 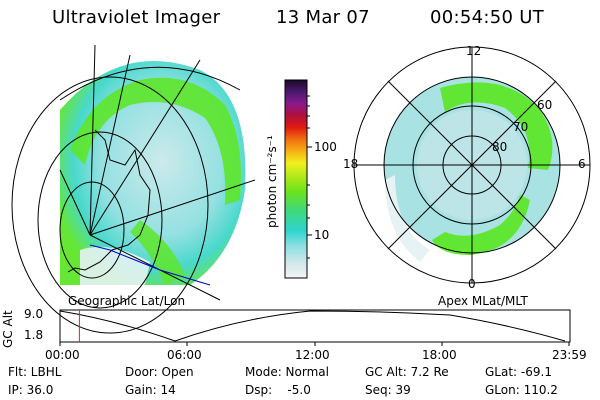 What do you see at coordinates (474, 51) in the screenshot?
I see `mlt-12-label: 12` at bounding box center [474, 51].